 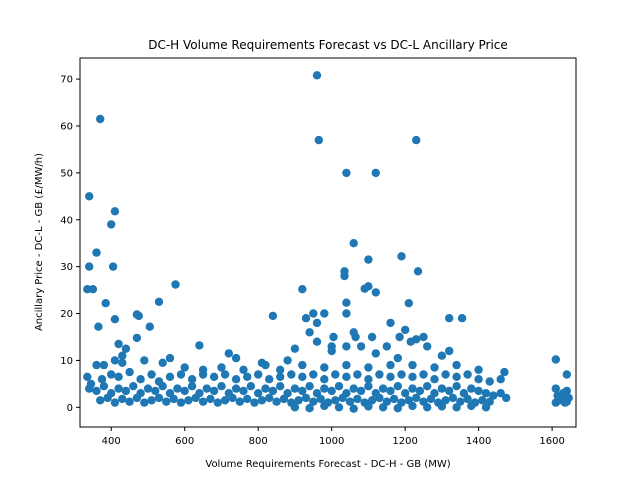 What do you see at coordinates (478, 441) in the screenshot?
I see `x-tick-label: 1400` at bounding box center [478, 441].